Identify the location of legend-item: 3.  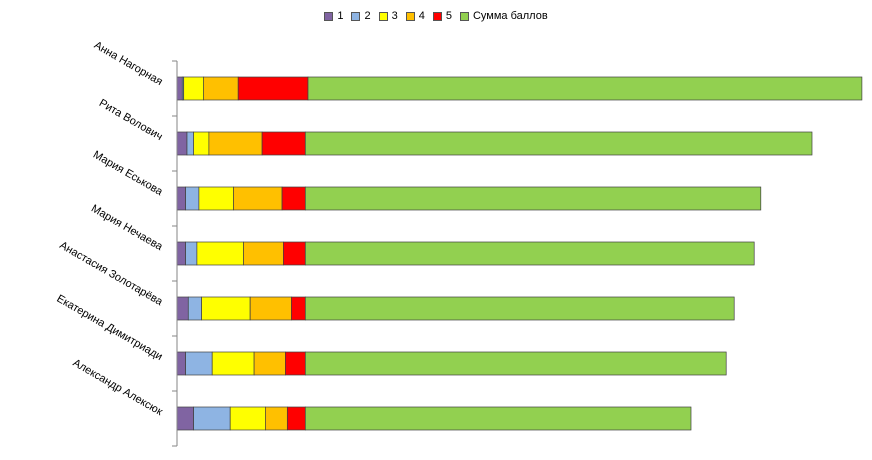
(388, 16).